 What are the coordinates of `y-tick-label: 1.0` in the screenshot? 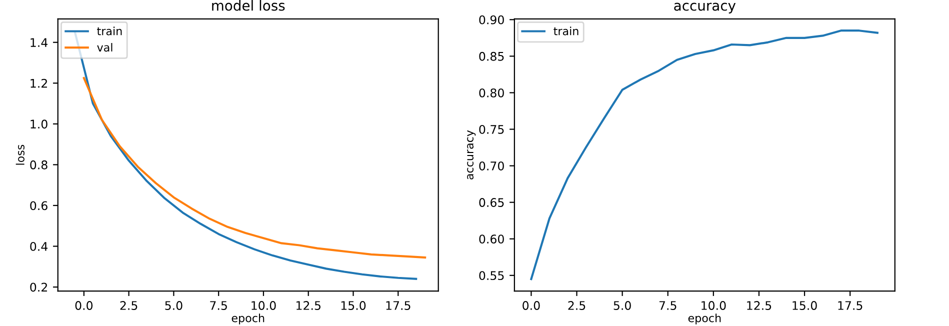 It's located at (39, 124).